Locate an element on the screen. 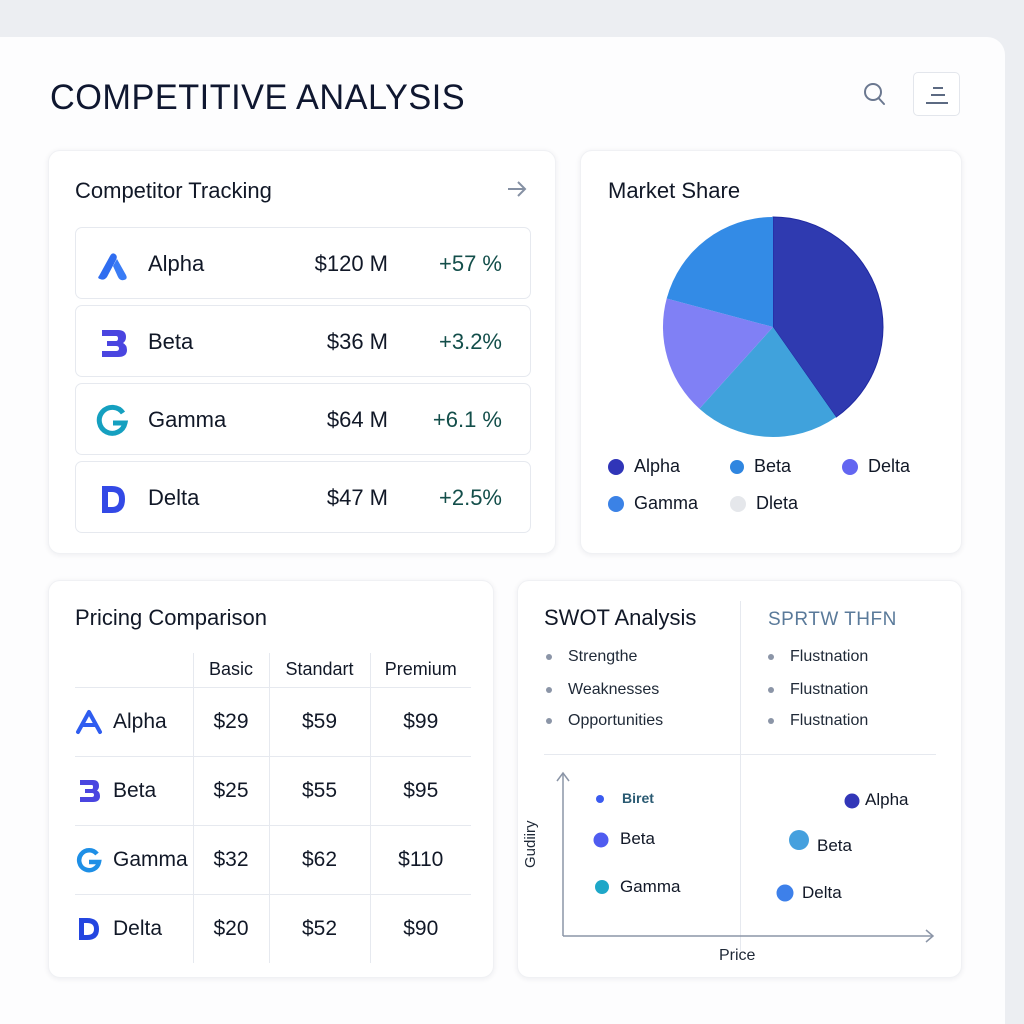  menu-icon is located at coordinates (937, 95).